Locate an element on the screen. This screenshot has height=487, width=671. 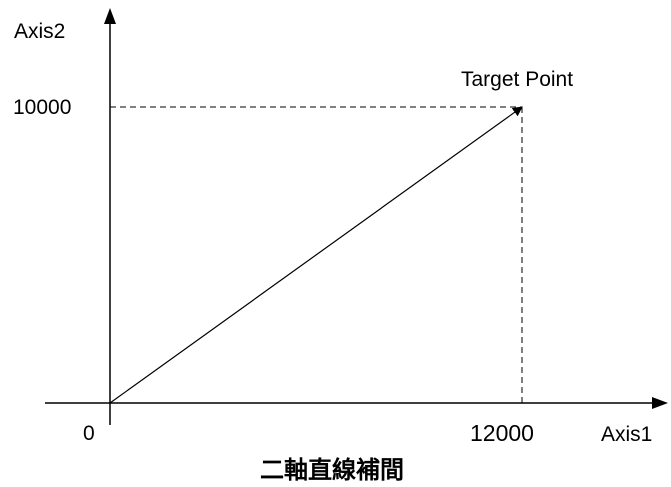
x-target-tick-label: 12000 is located at coordinates (502, 433).